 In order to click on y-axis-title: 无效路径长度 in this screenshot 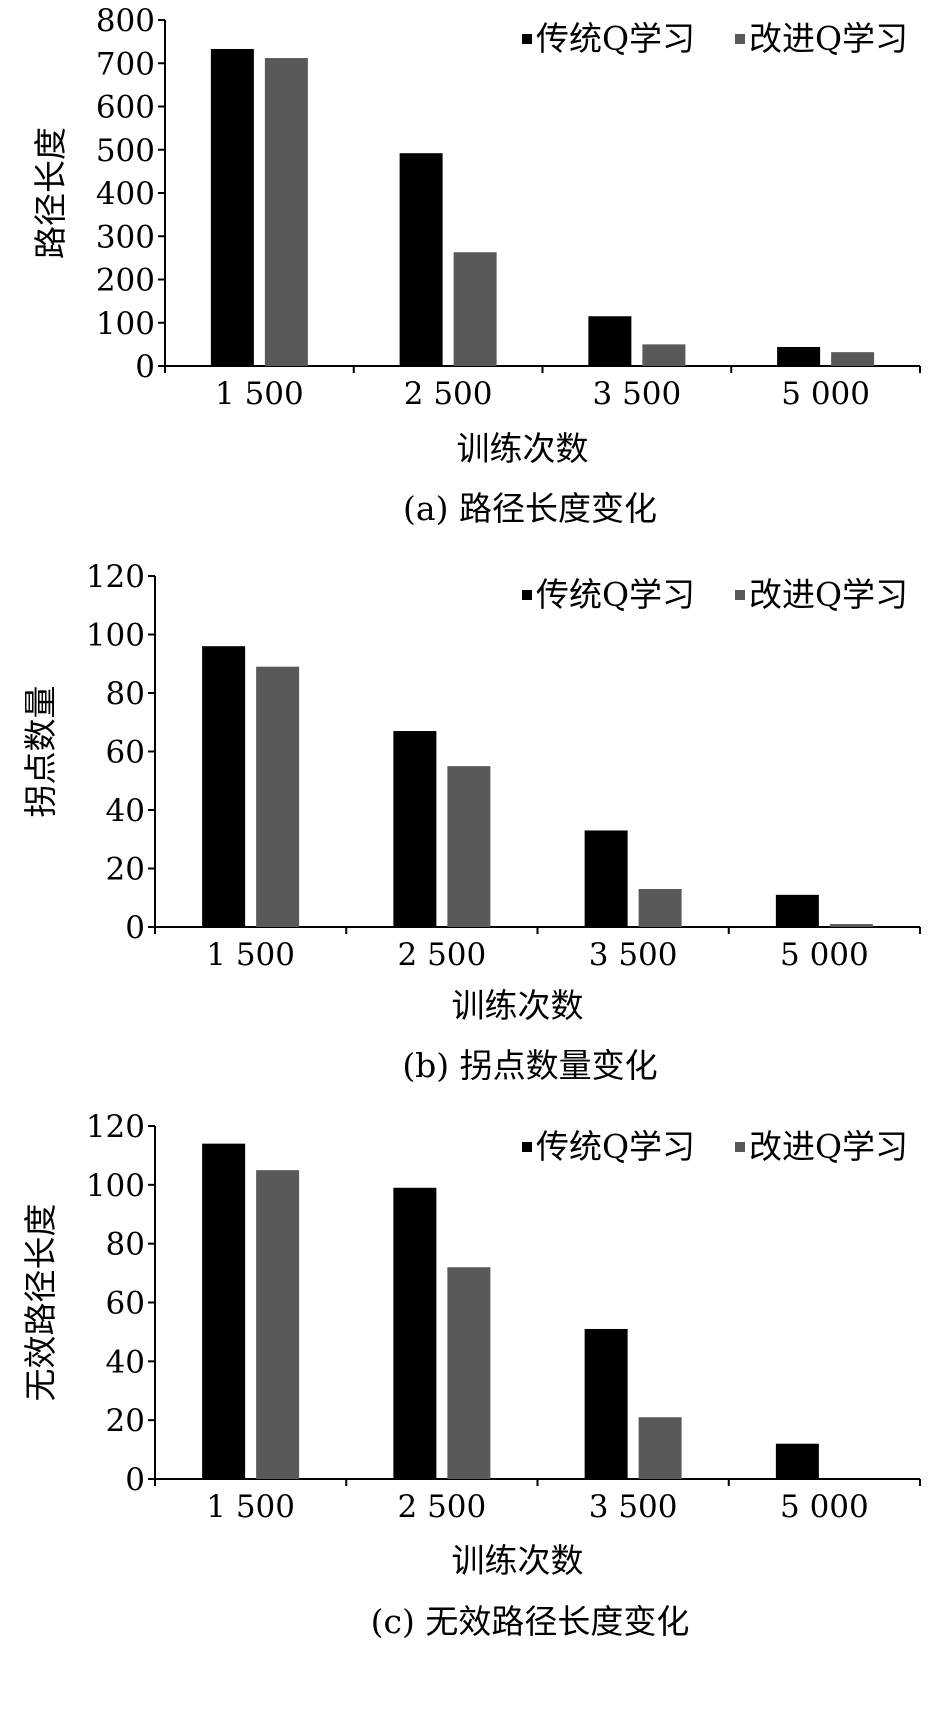, I will do `click(40, 1303)`.